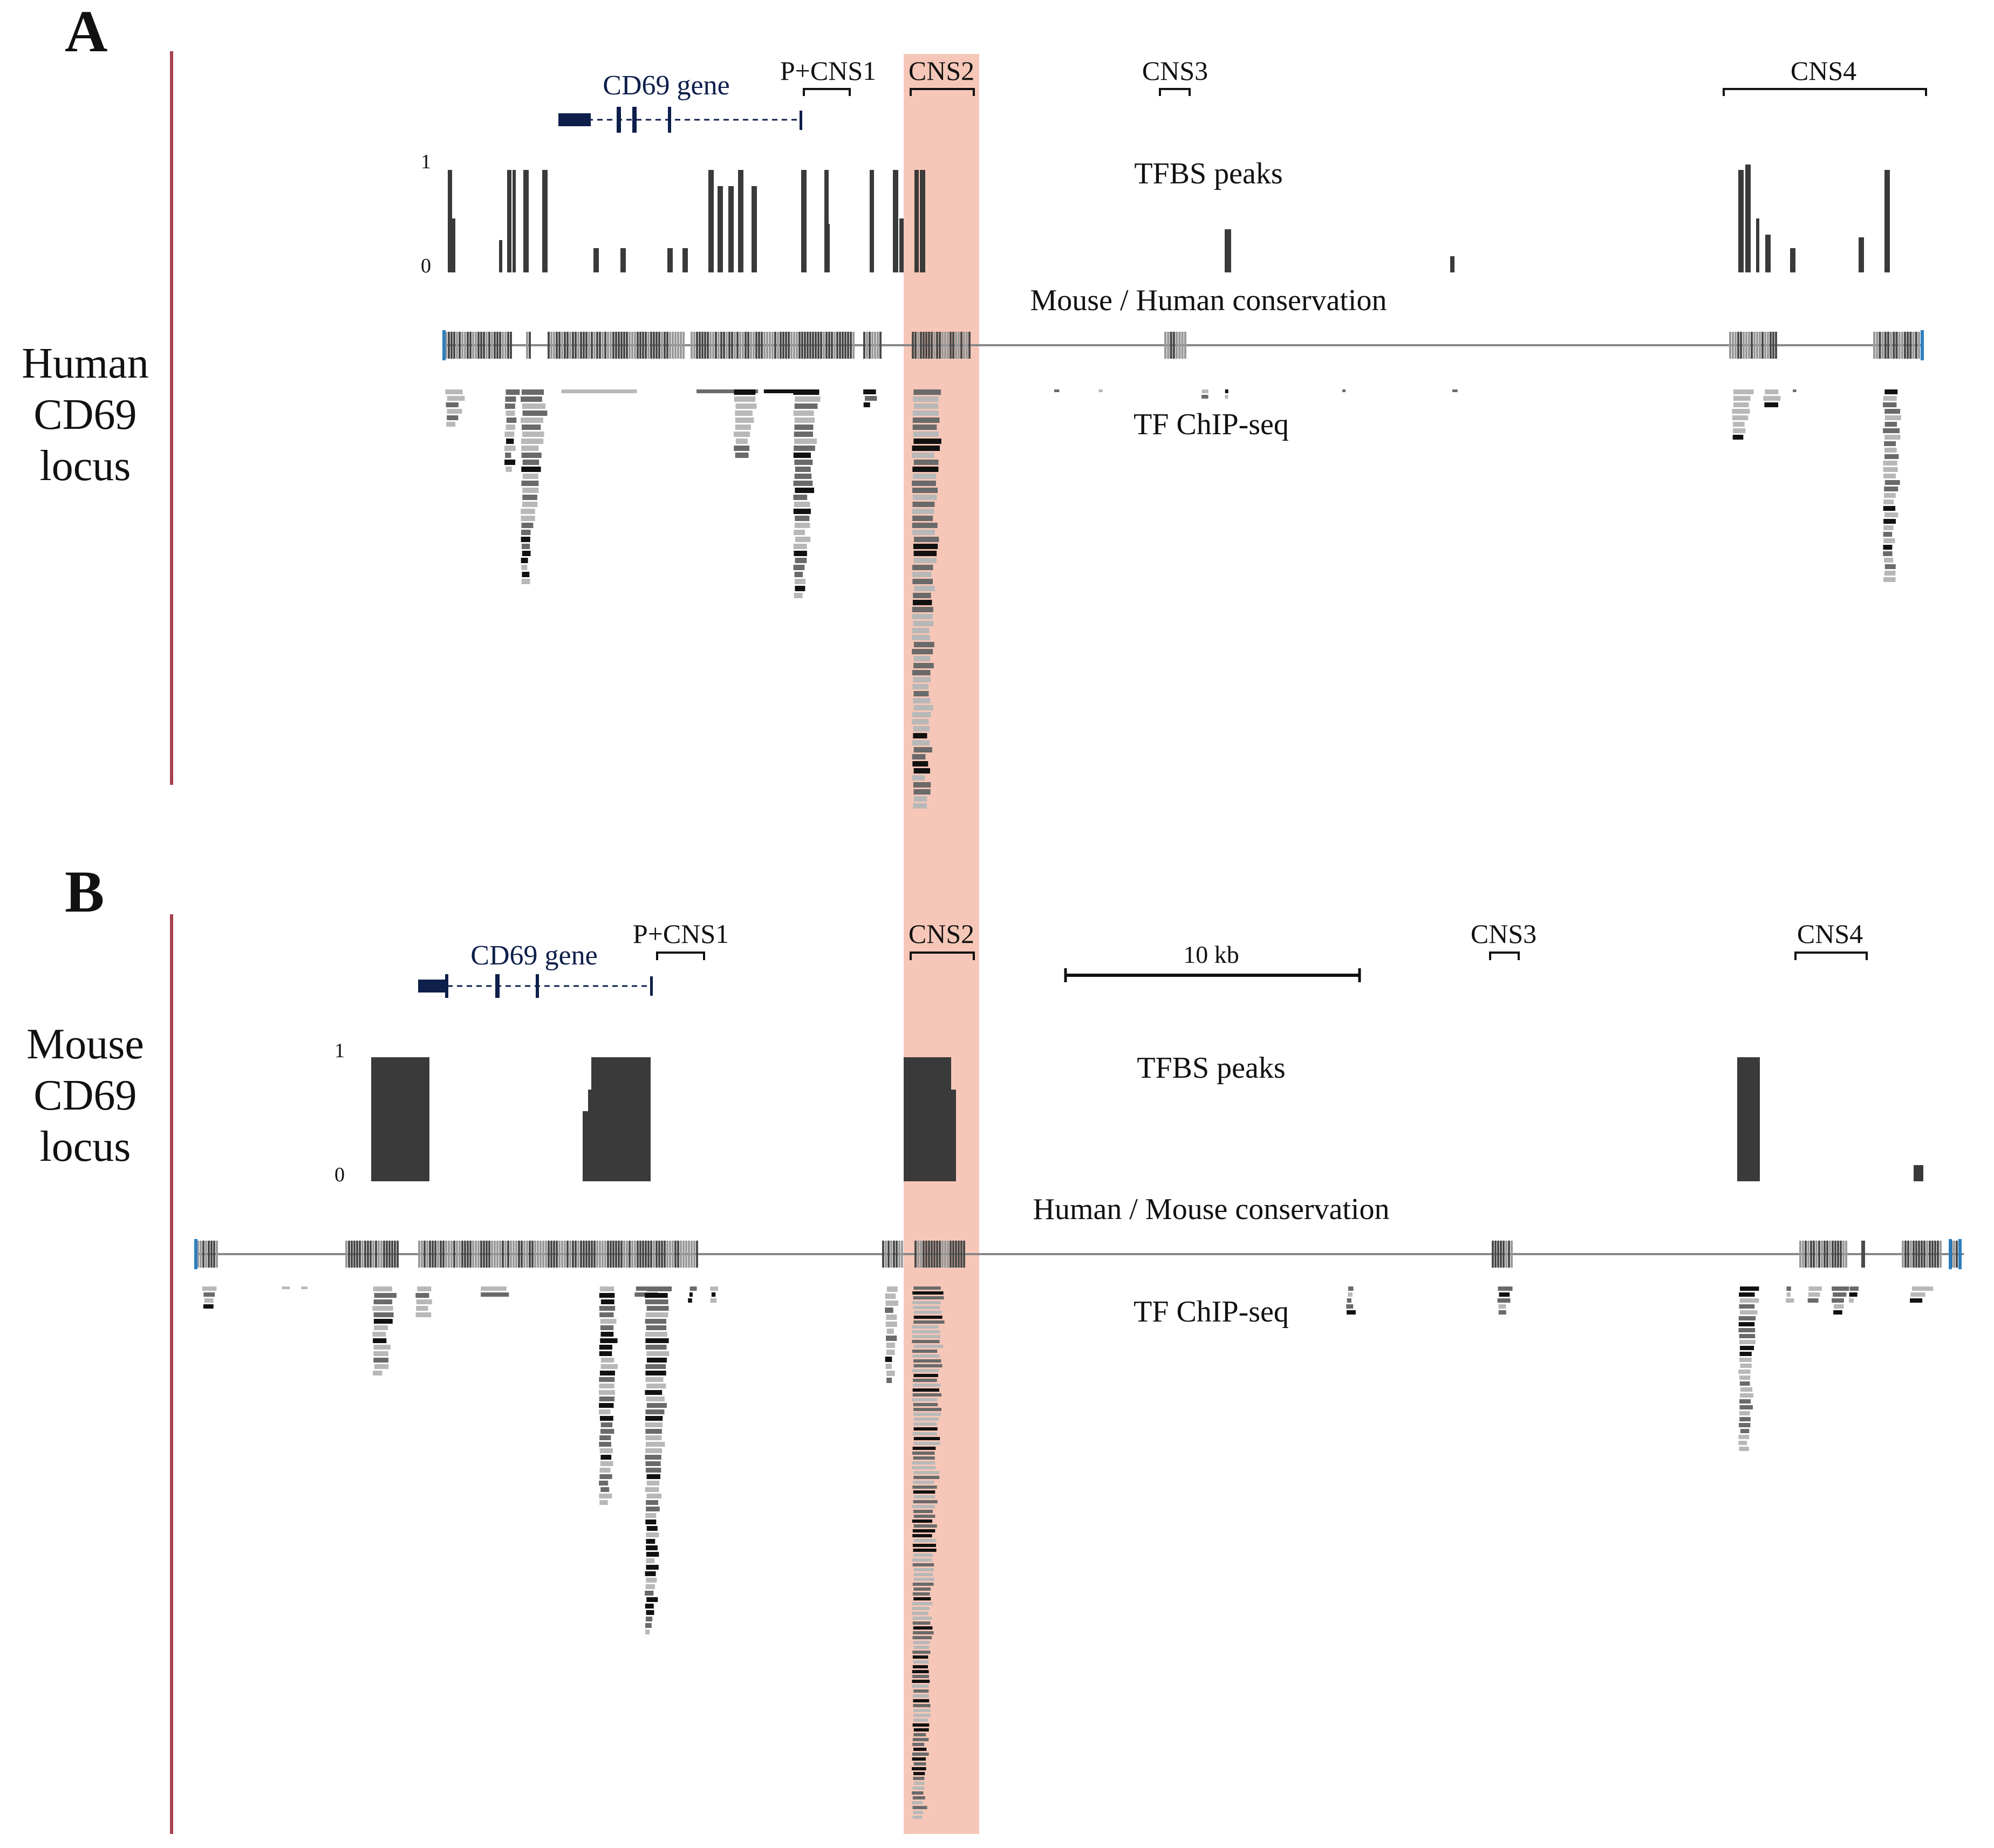 The width and height of the screenshot is (1994, 1848). I want to click on panel-a-letter: A, so click(86, 32).